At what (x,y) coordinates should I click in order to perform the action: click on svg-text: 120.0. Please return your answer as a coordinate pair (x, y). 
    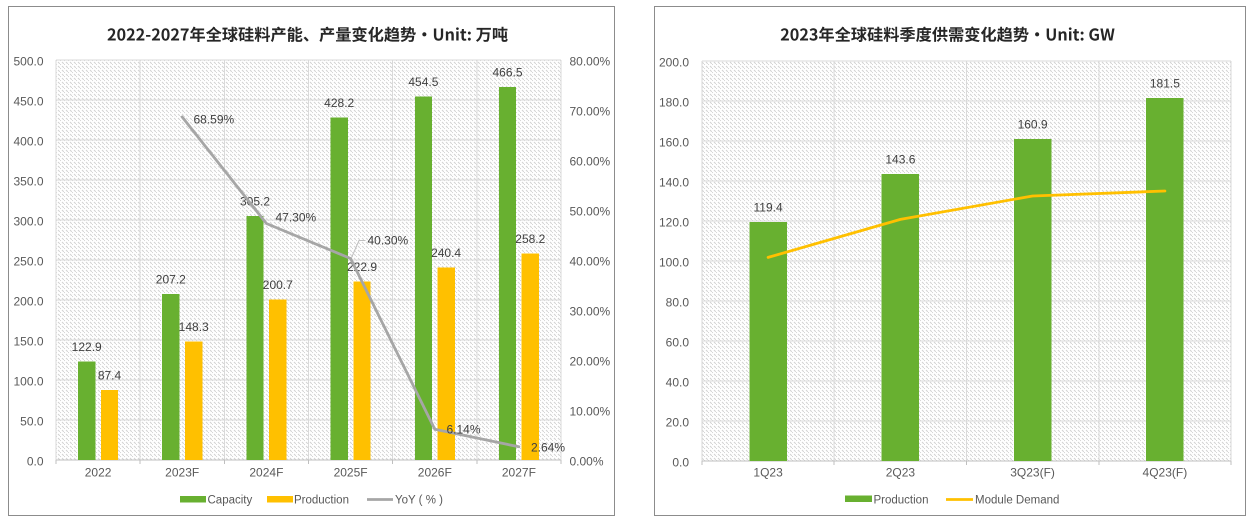
    Looking at the image, I should click on (674, 222).